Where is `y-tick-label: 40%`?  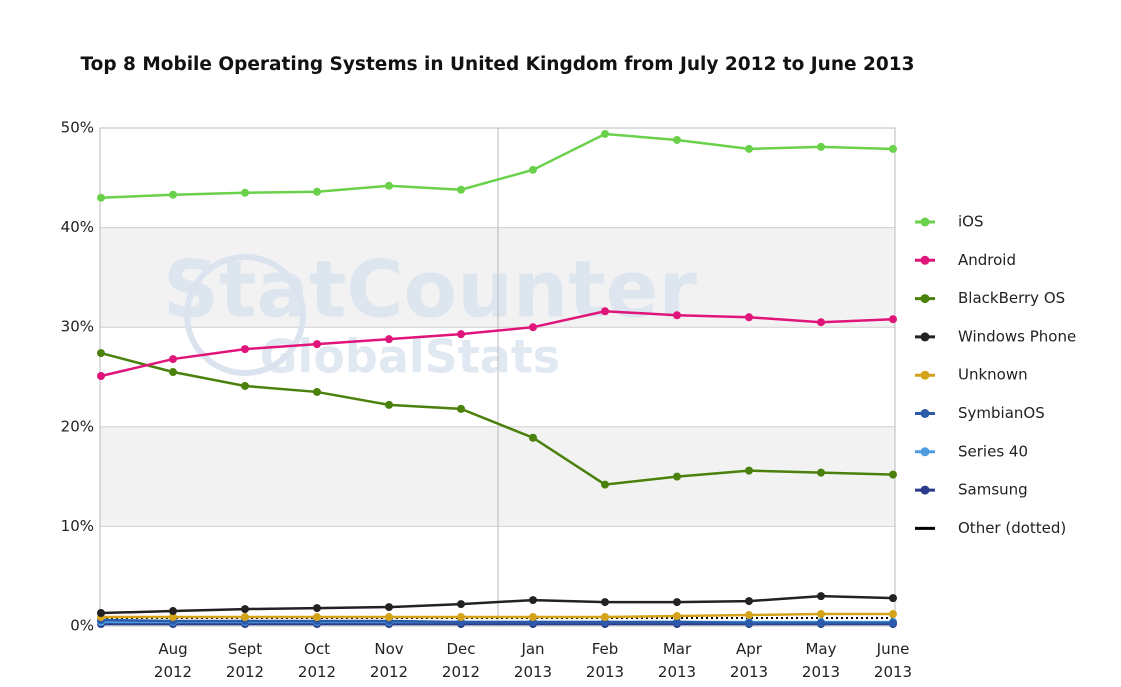 y-tick-label: 40% is located at coordinates (77, 227).